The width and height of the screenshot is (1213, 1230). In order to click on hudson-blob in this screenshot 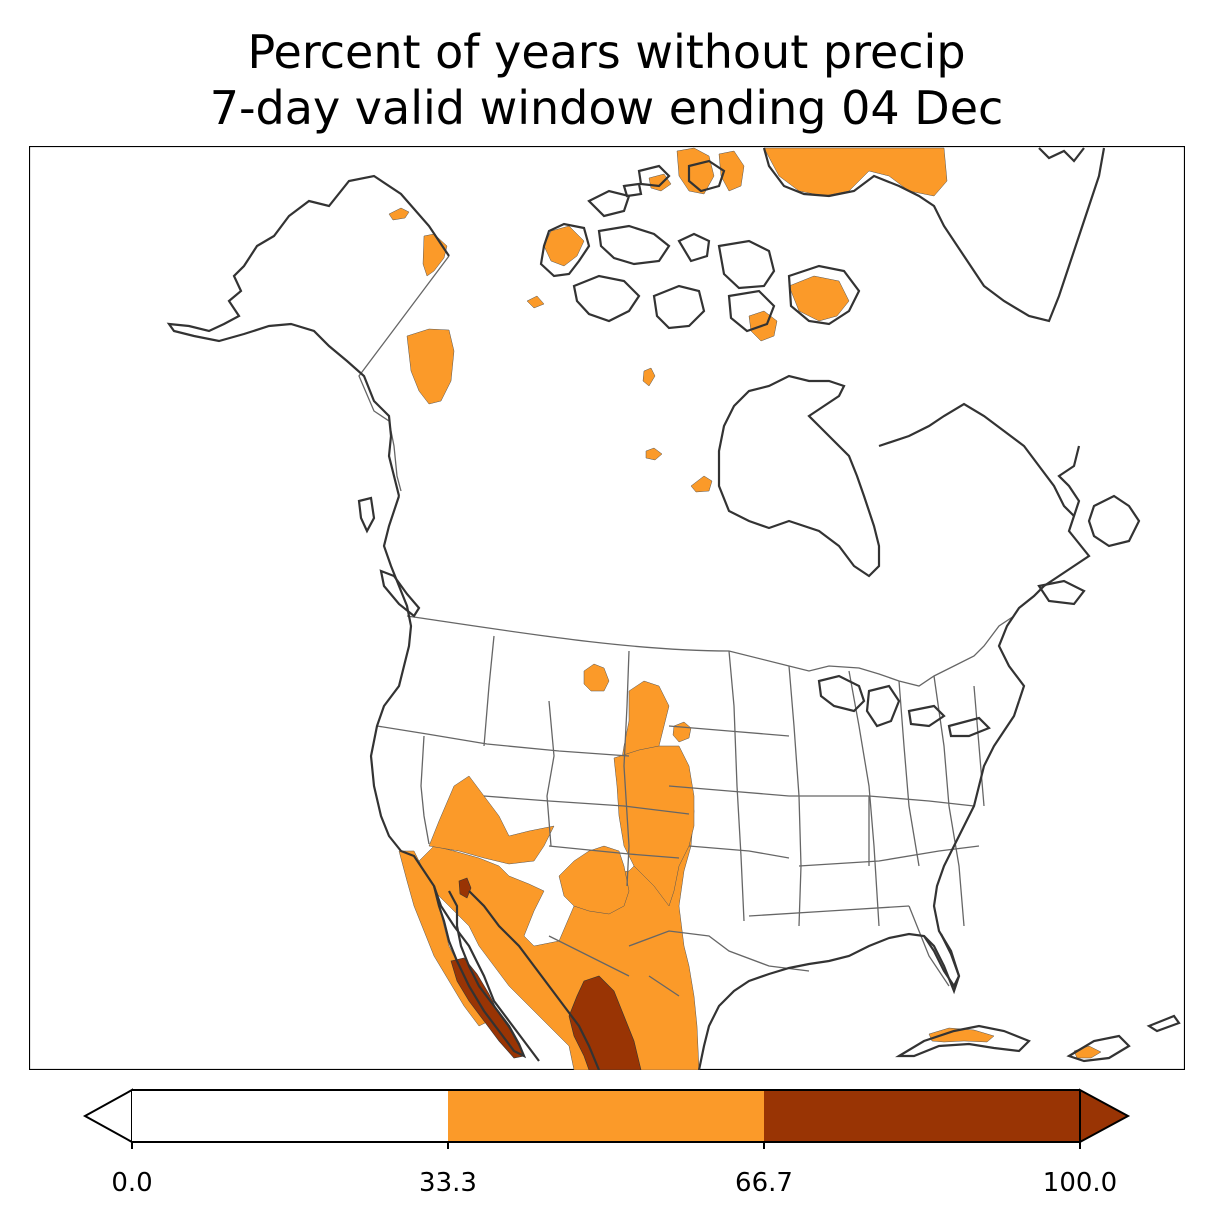, I will do `click(701, 484)`.